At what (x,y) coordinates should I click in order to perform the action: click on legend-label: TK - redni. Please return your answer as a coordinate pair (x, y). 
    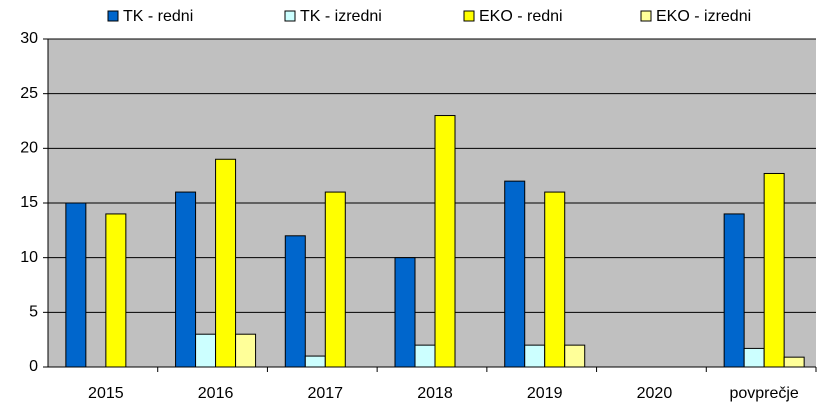
    Looking at the image, I should click on (158, 16).